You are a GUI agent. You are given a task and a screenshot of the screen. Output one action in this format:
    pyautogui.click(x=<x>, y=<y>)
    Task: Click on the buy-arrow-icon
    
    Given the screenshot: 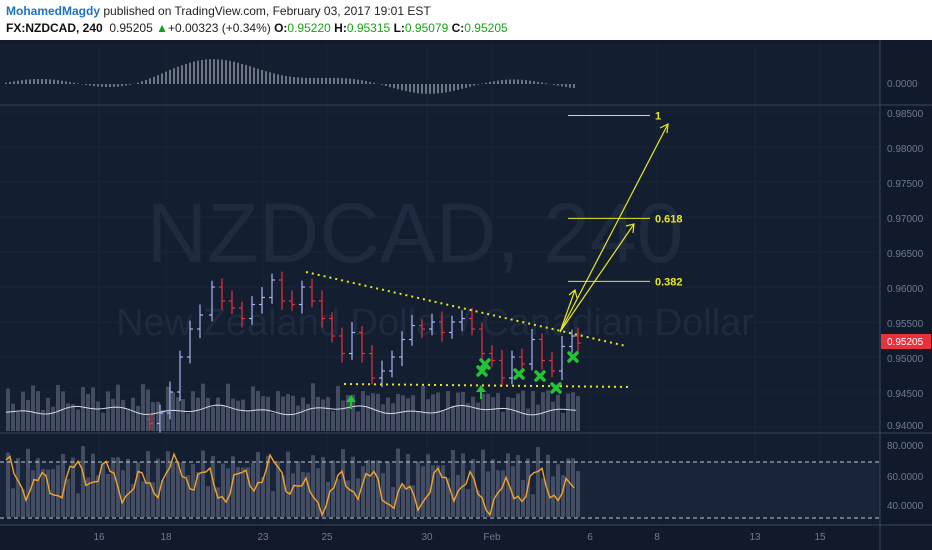 What is the action you would take?
    pyautogui.click(x=481, y=392)
    